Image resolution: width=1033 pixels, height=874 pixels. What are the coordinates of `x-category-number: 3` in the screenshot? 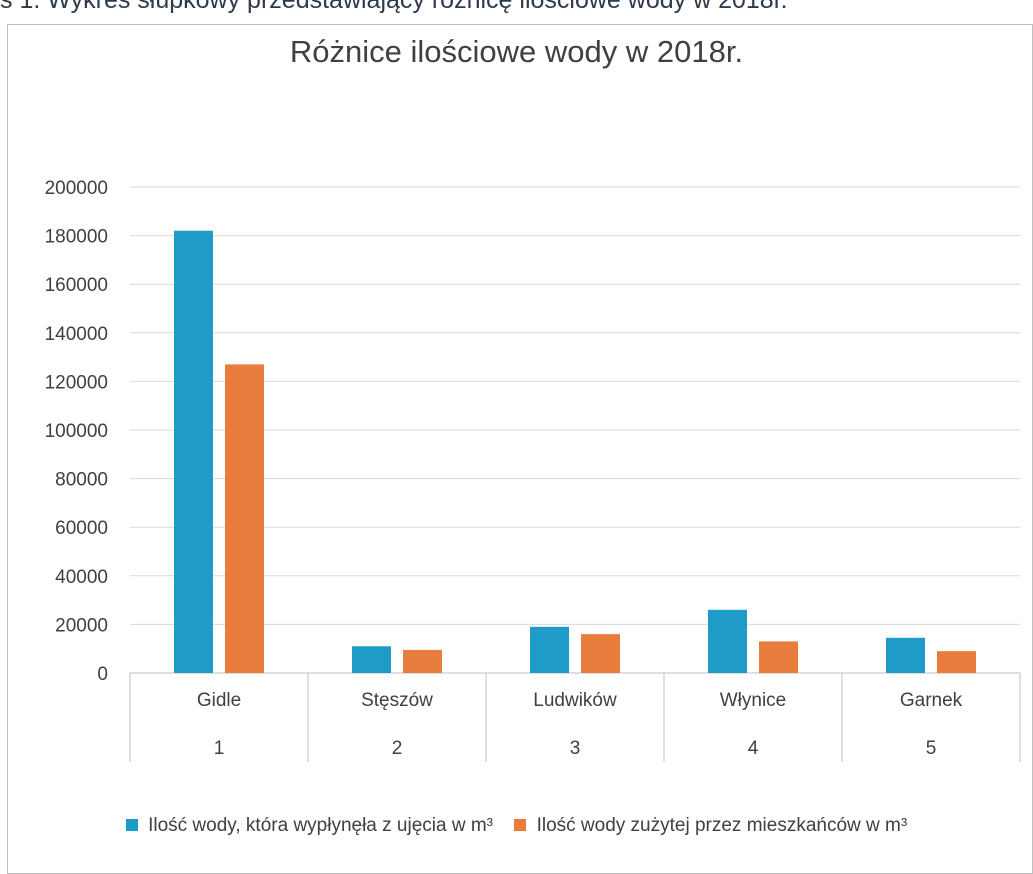 It's located at (575, 748).